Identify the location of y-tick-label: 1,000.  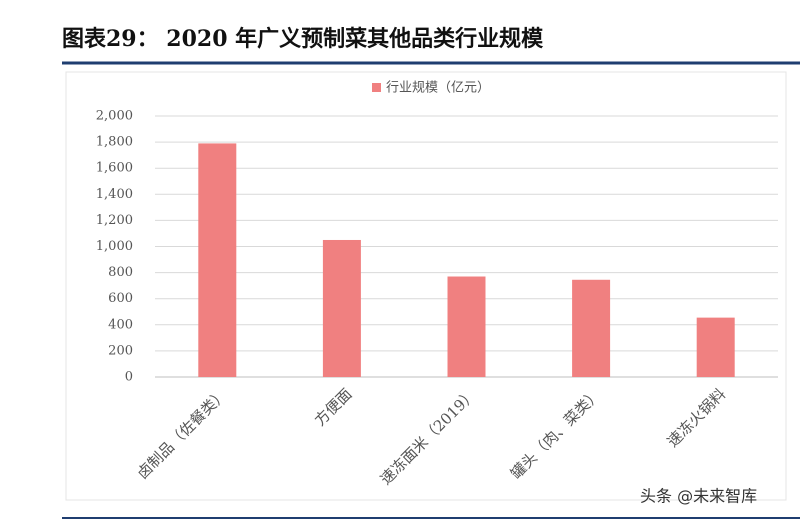
(114, 246).